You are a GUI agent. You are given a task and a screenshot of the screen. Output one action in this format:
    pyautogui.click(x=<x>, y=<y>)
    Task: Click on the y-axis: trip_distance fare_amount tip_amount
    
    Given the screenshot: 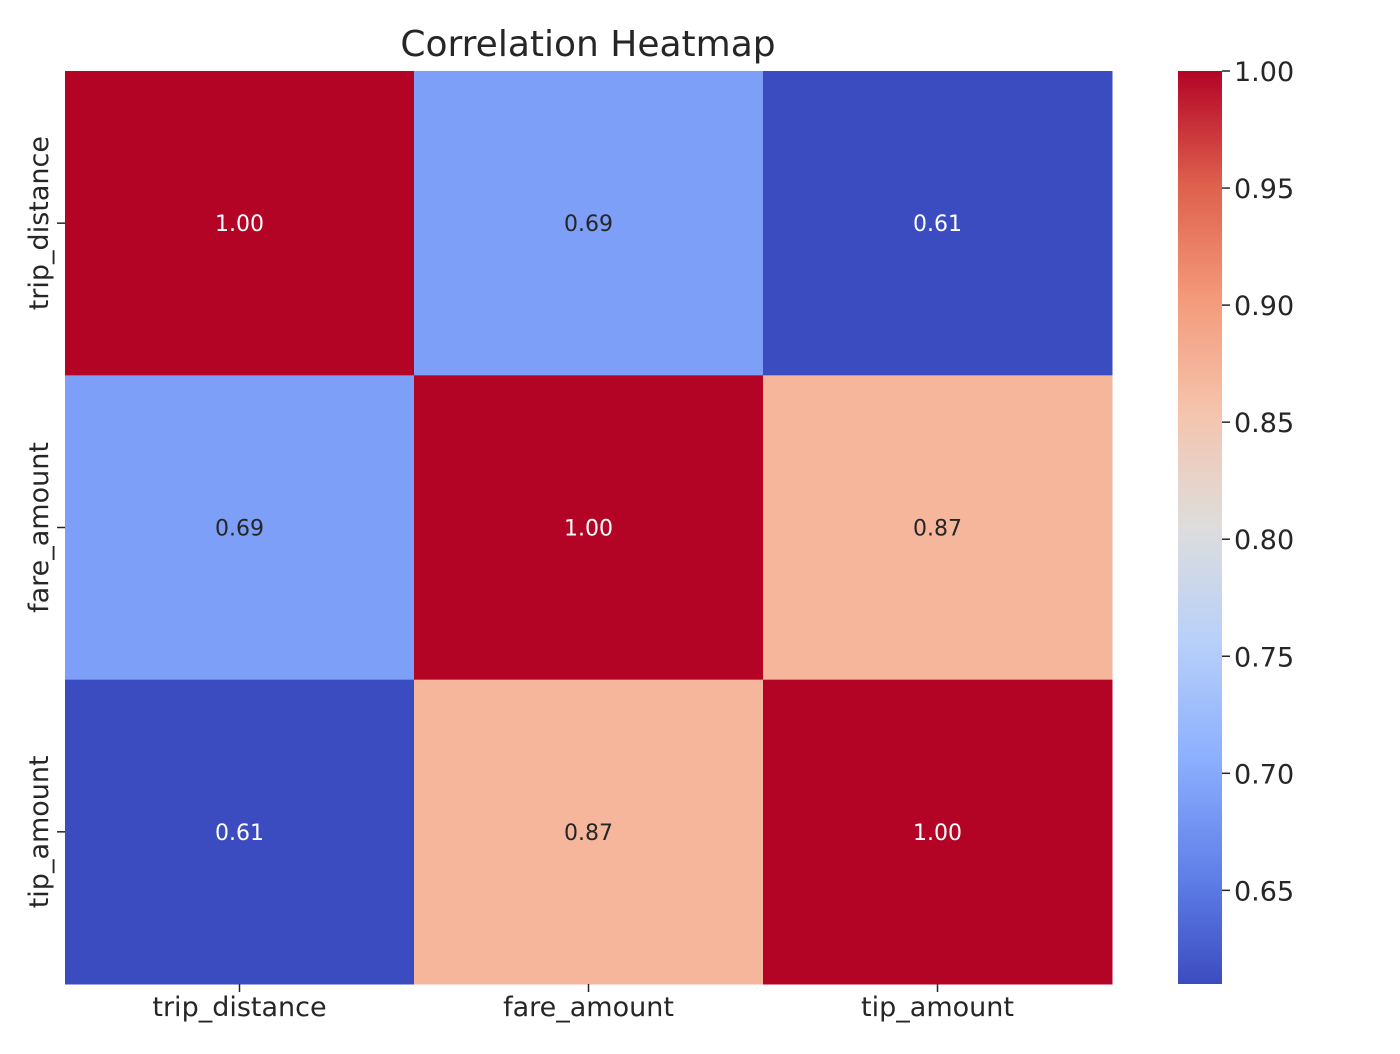 What is the action you would take?
    pyautogui.click(x=44, y=522)
    